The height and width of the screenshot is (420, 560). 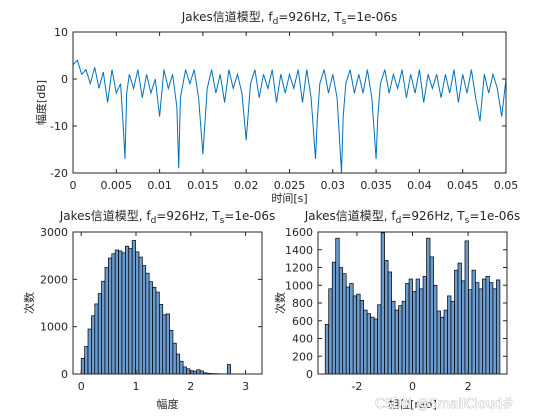 What do you see at coordinates (41, 102) in the screenshot?
I see `y-axis-label: 幅度[dB]` at bounding box center [41, 102].